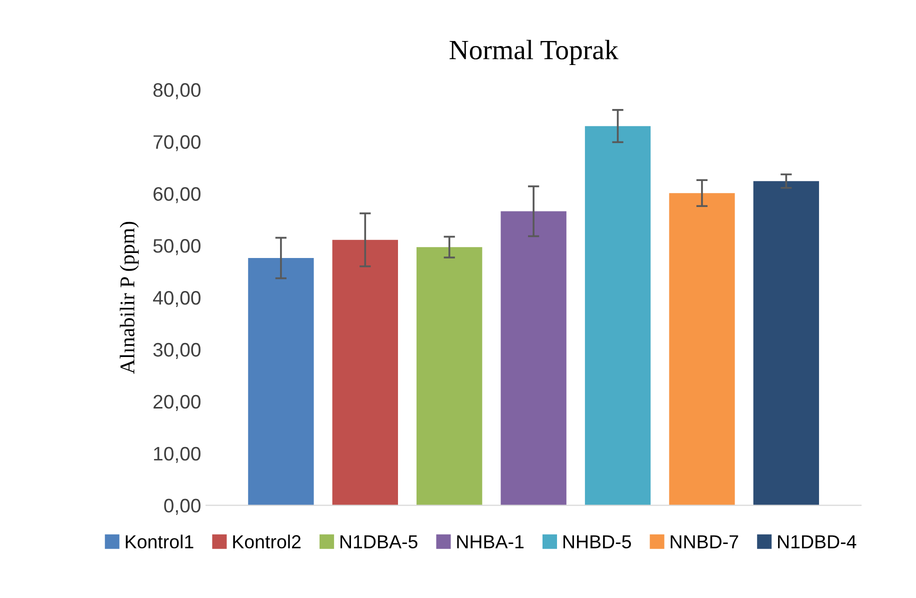 This screenshot has width=916, height=598. I want to click on legend-label: NHBD-5, so click(597, 541).